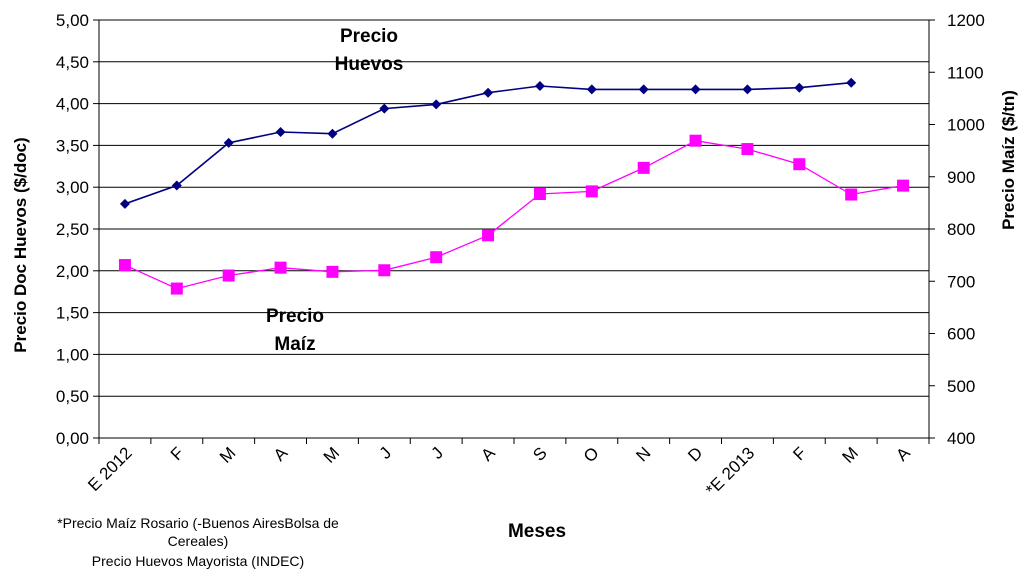  What do you see at coordinates (961, 386) in the screenshot?
I see `right-tick-label: 500` at bounding box center [961, 386].